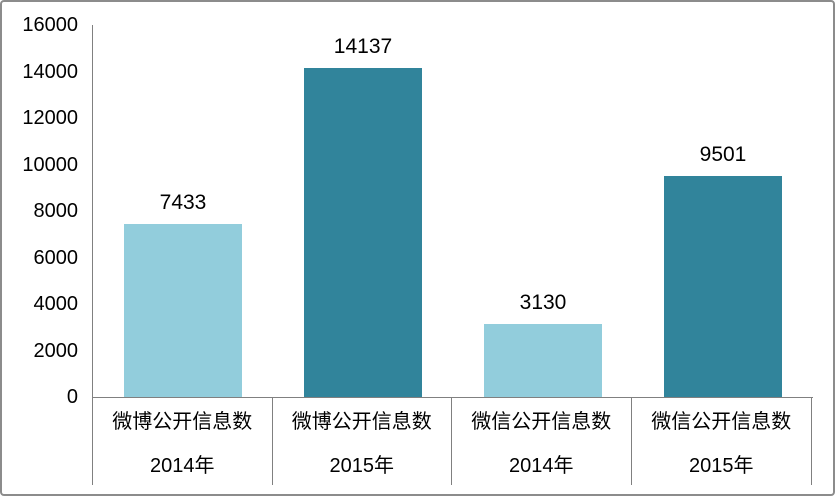 The width and height of the screenshot is (835, 496). I want to click on y-tick-label: 10000, so click(50, 164).